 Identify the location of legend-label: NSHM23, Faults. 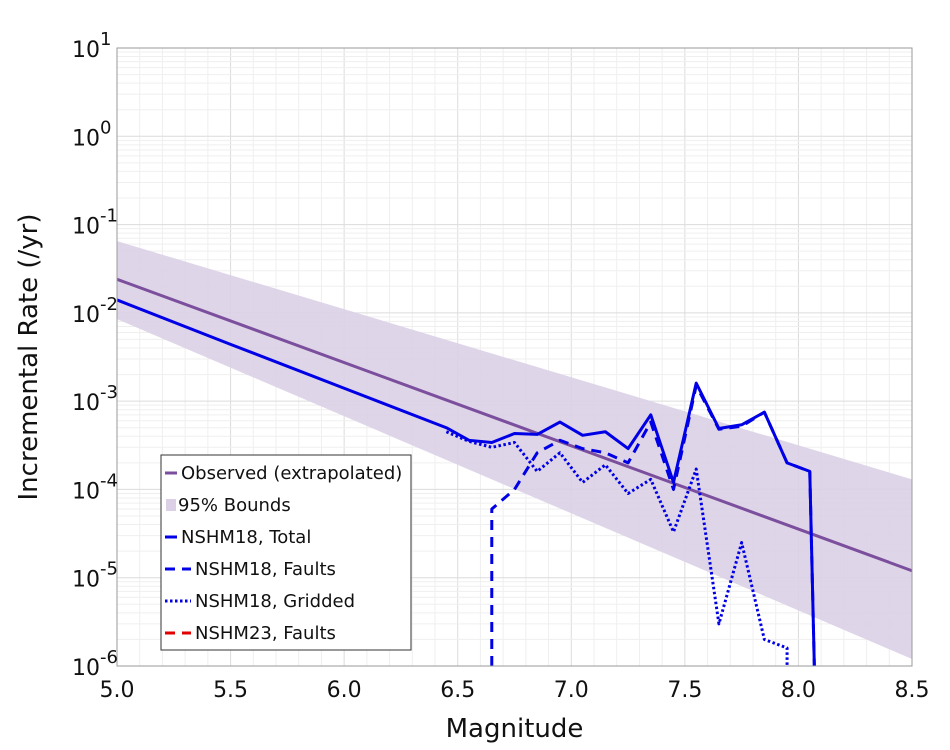
(265, 633).